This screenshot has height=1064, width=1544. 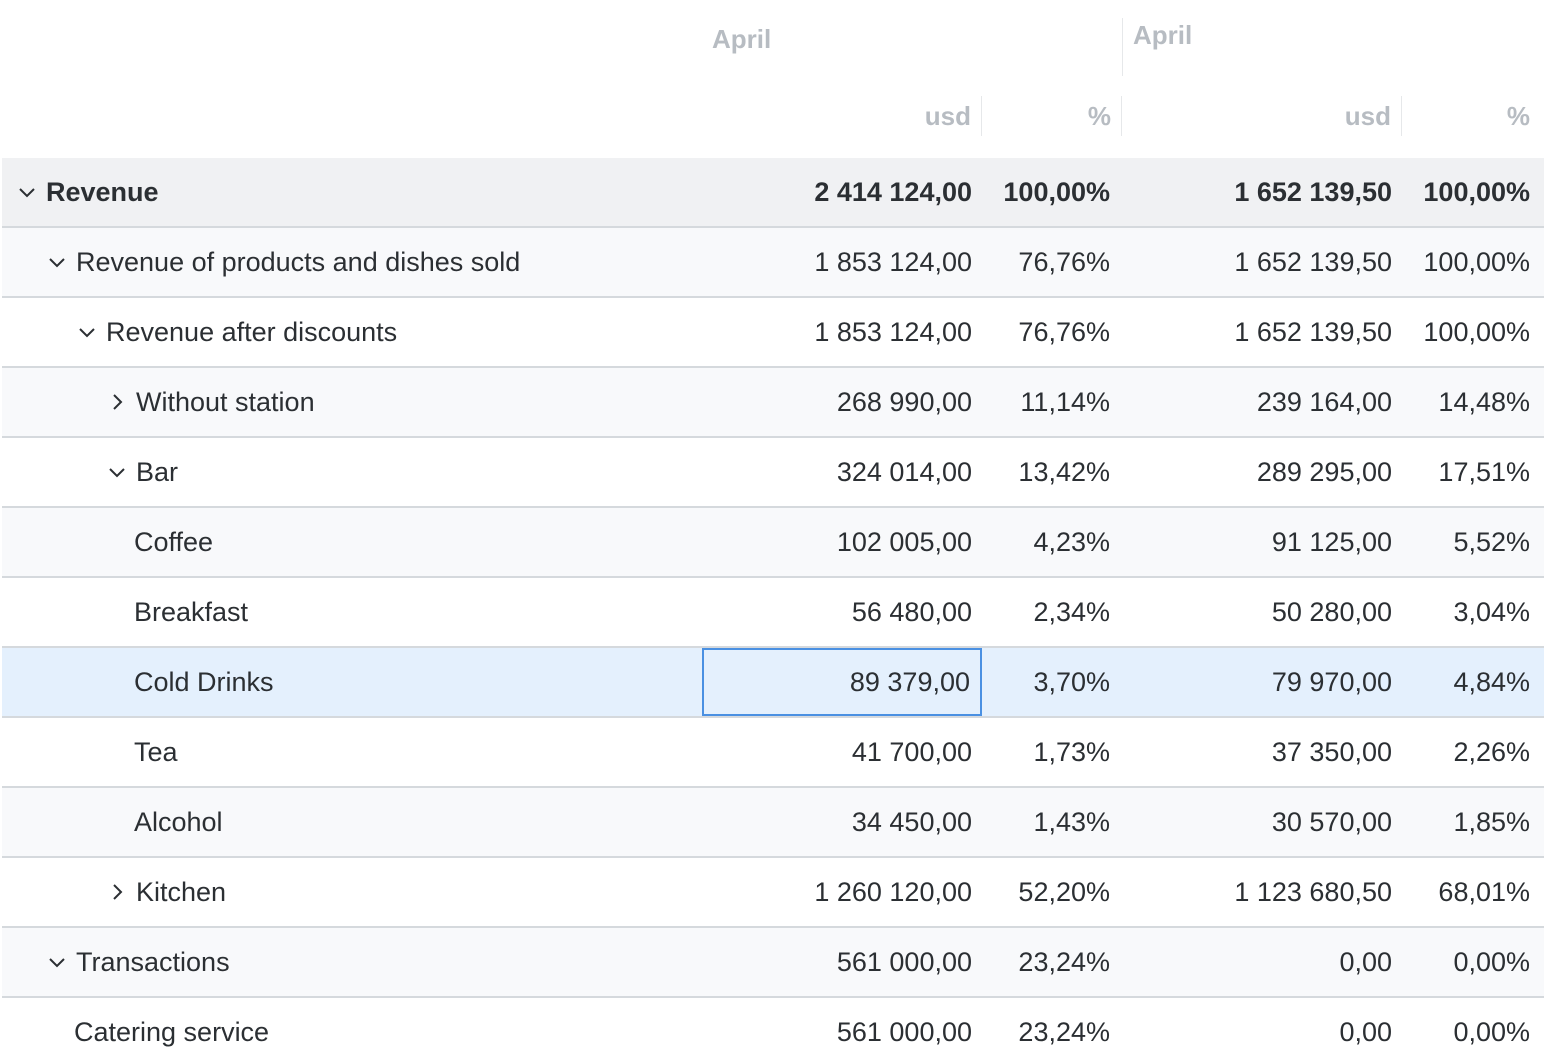 I want to click on table-row: Transactions 561 000,00 23,24% 0,00 0,00%, so click(x=773, y=963).